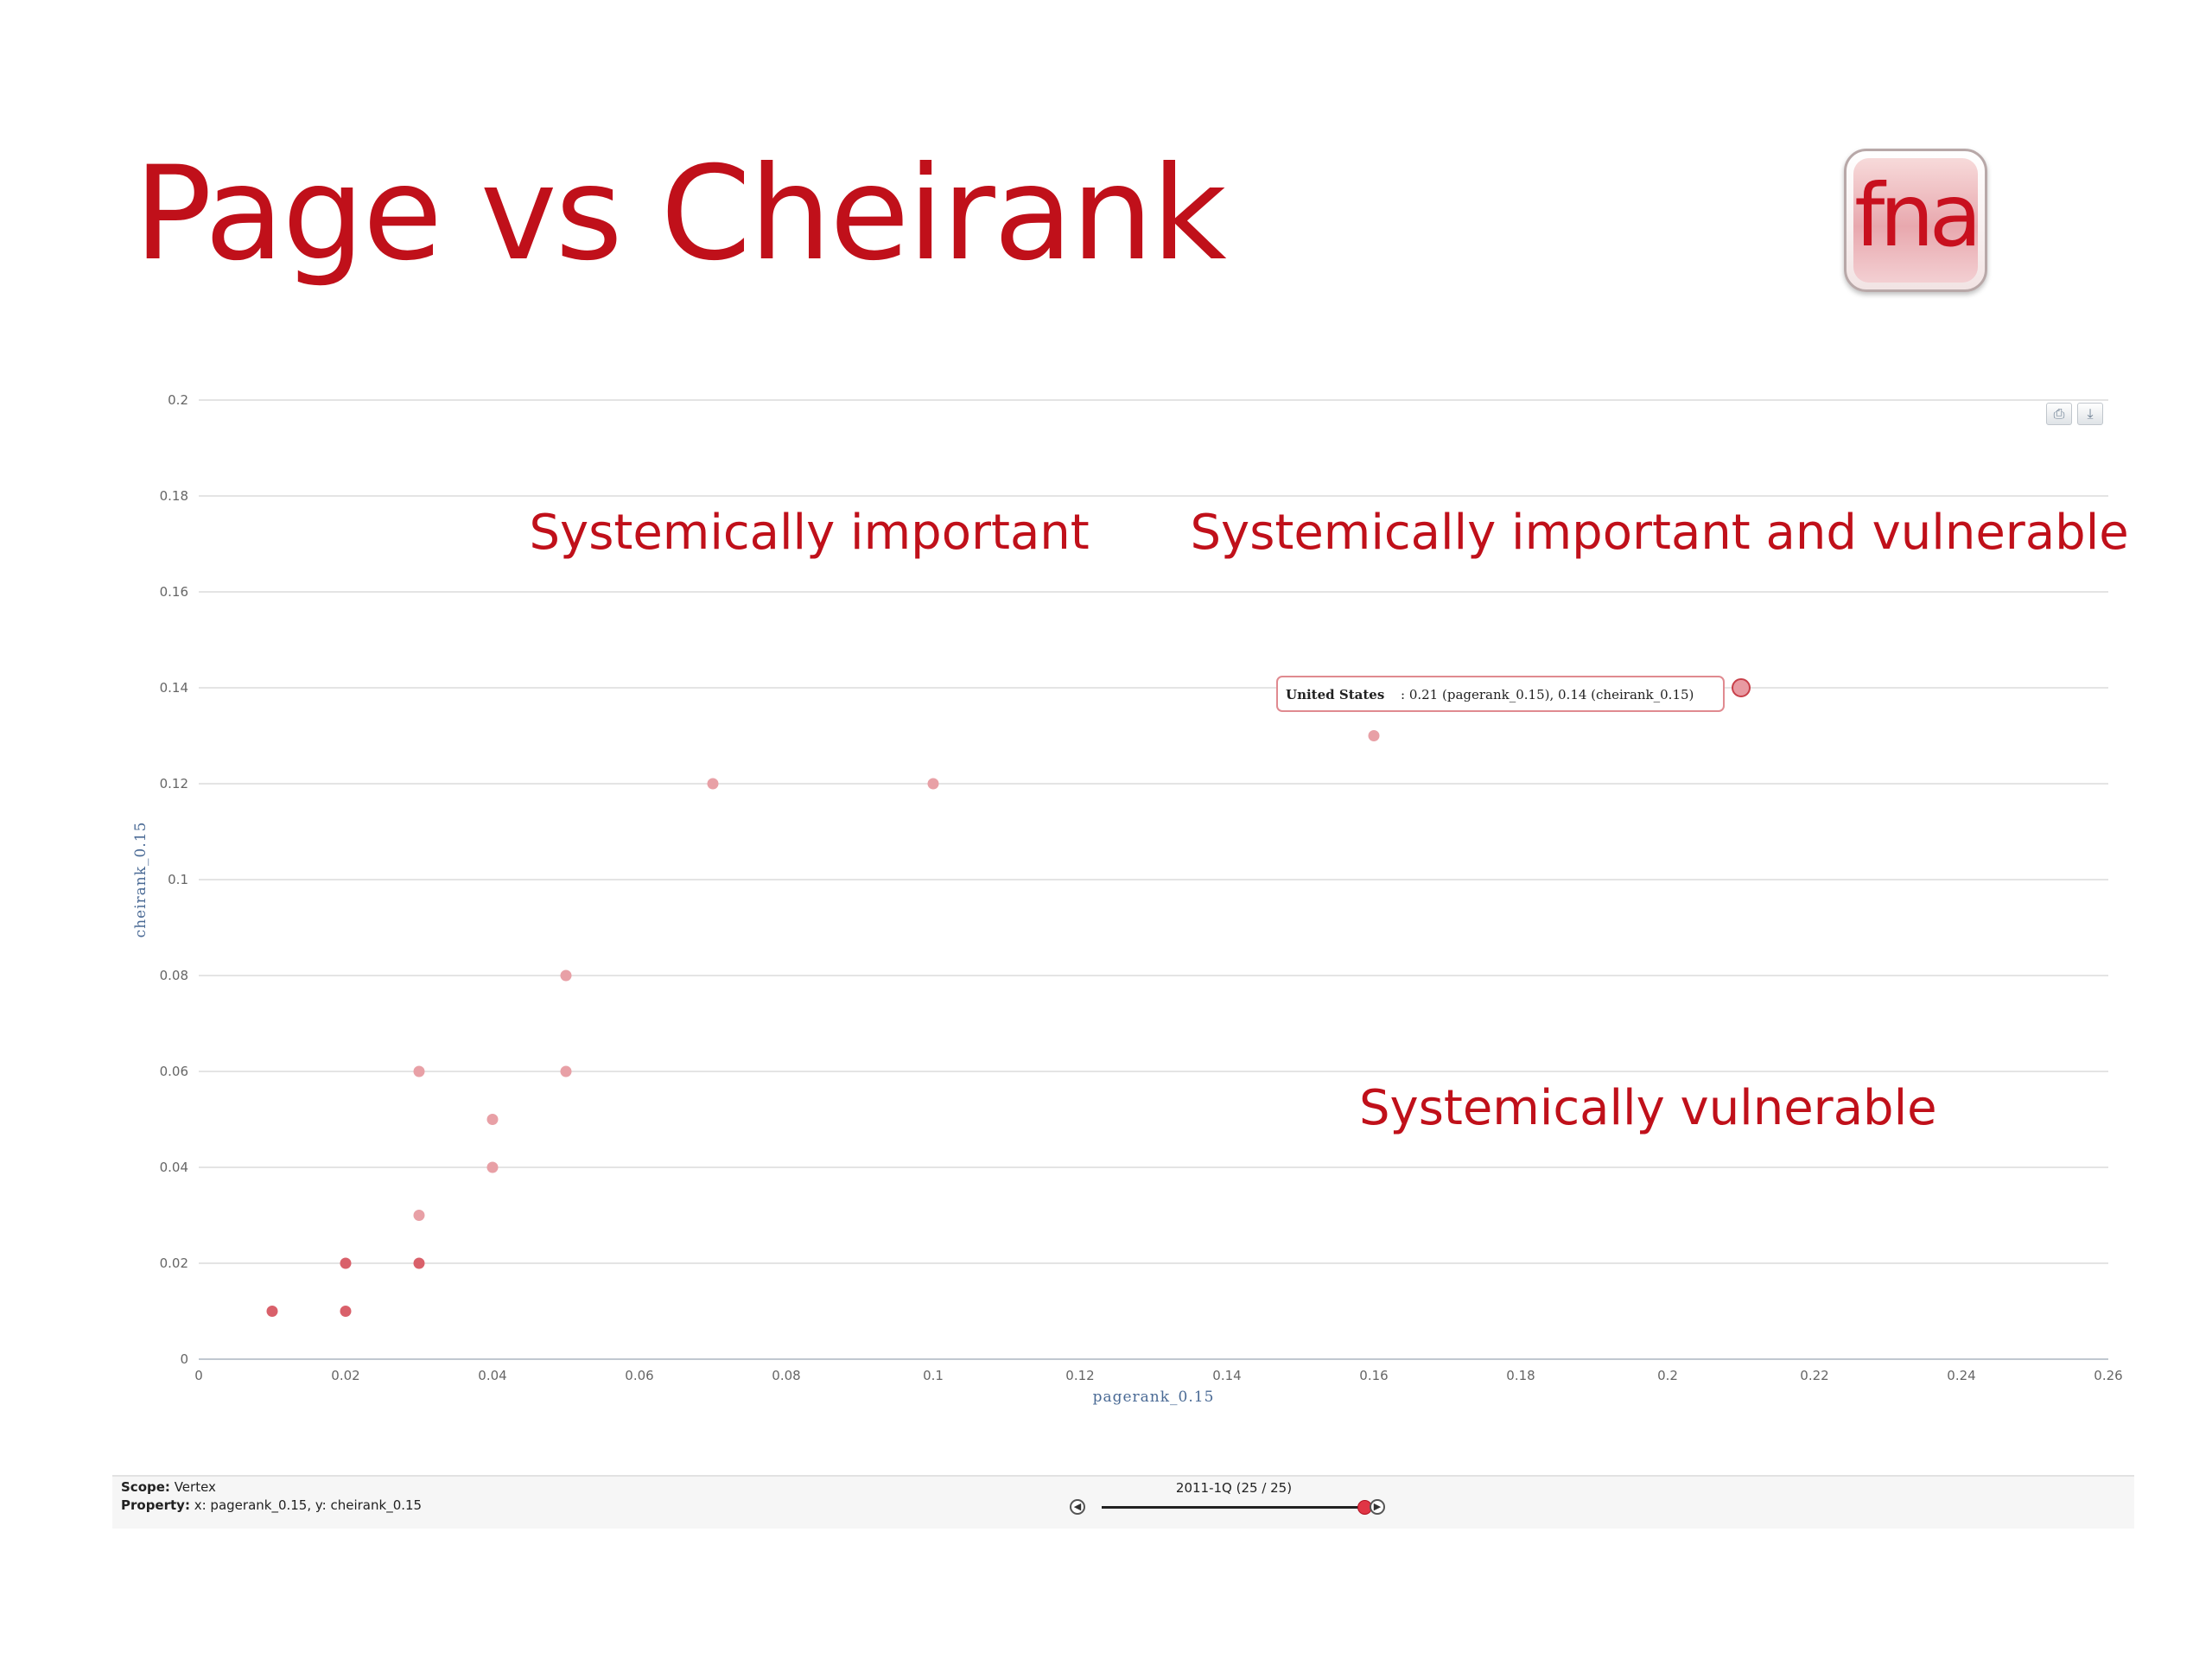  What do you see at coordinates (1660, 533) in the screenshot?
I see `quadrant-label: Systemically important and vulnerable` at bounding box center [1660, 533].